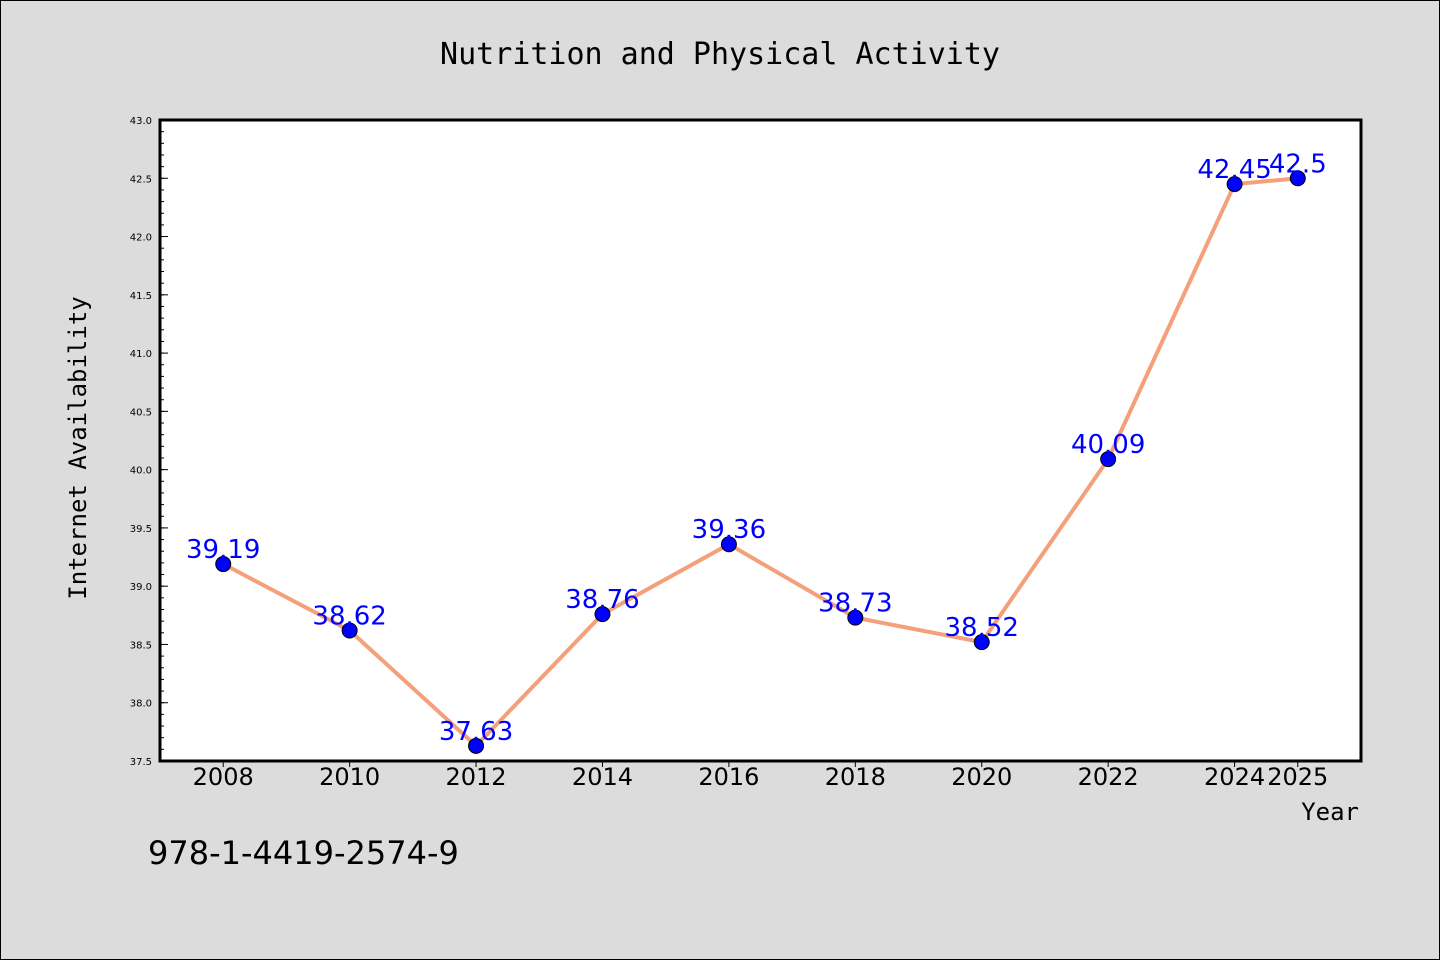  What do you see at coordinates (141, 471) in the screenshot?
I see `y-tick-label: 40.0` at bounding box center [141, 471].